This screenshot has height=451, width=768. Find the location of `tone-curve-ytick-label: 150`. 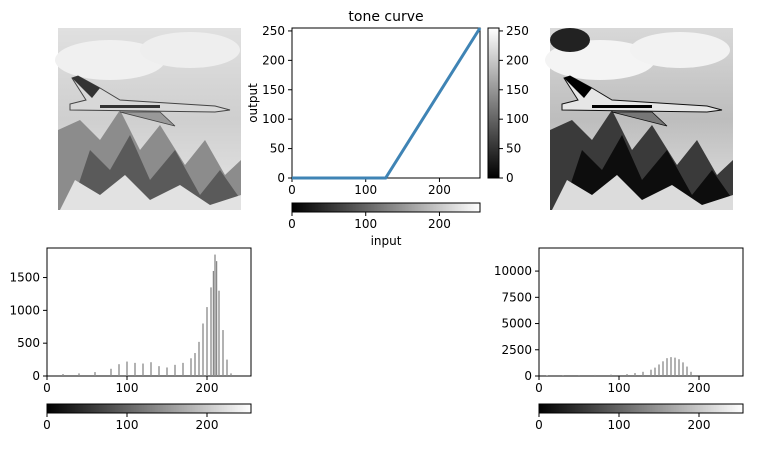

tone-curve-ytick-label: 150 is located at coordinates (273, 90).